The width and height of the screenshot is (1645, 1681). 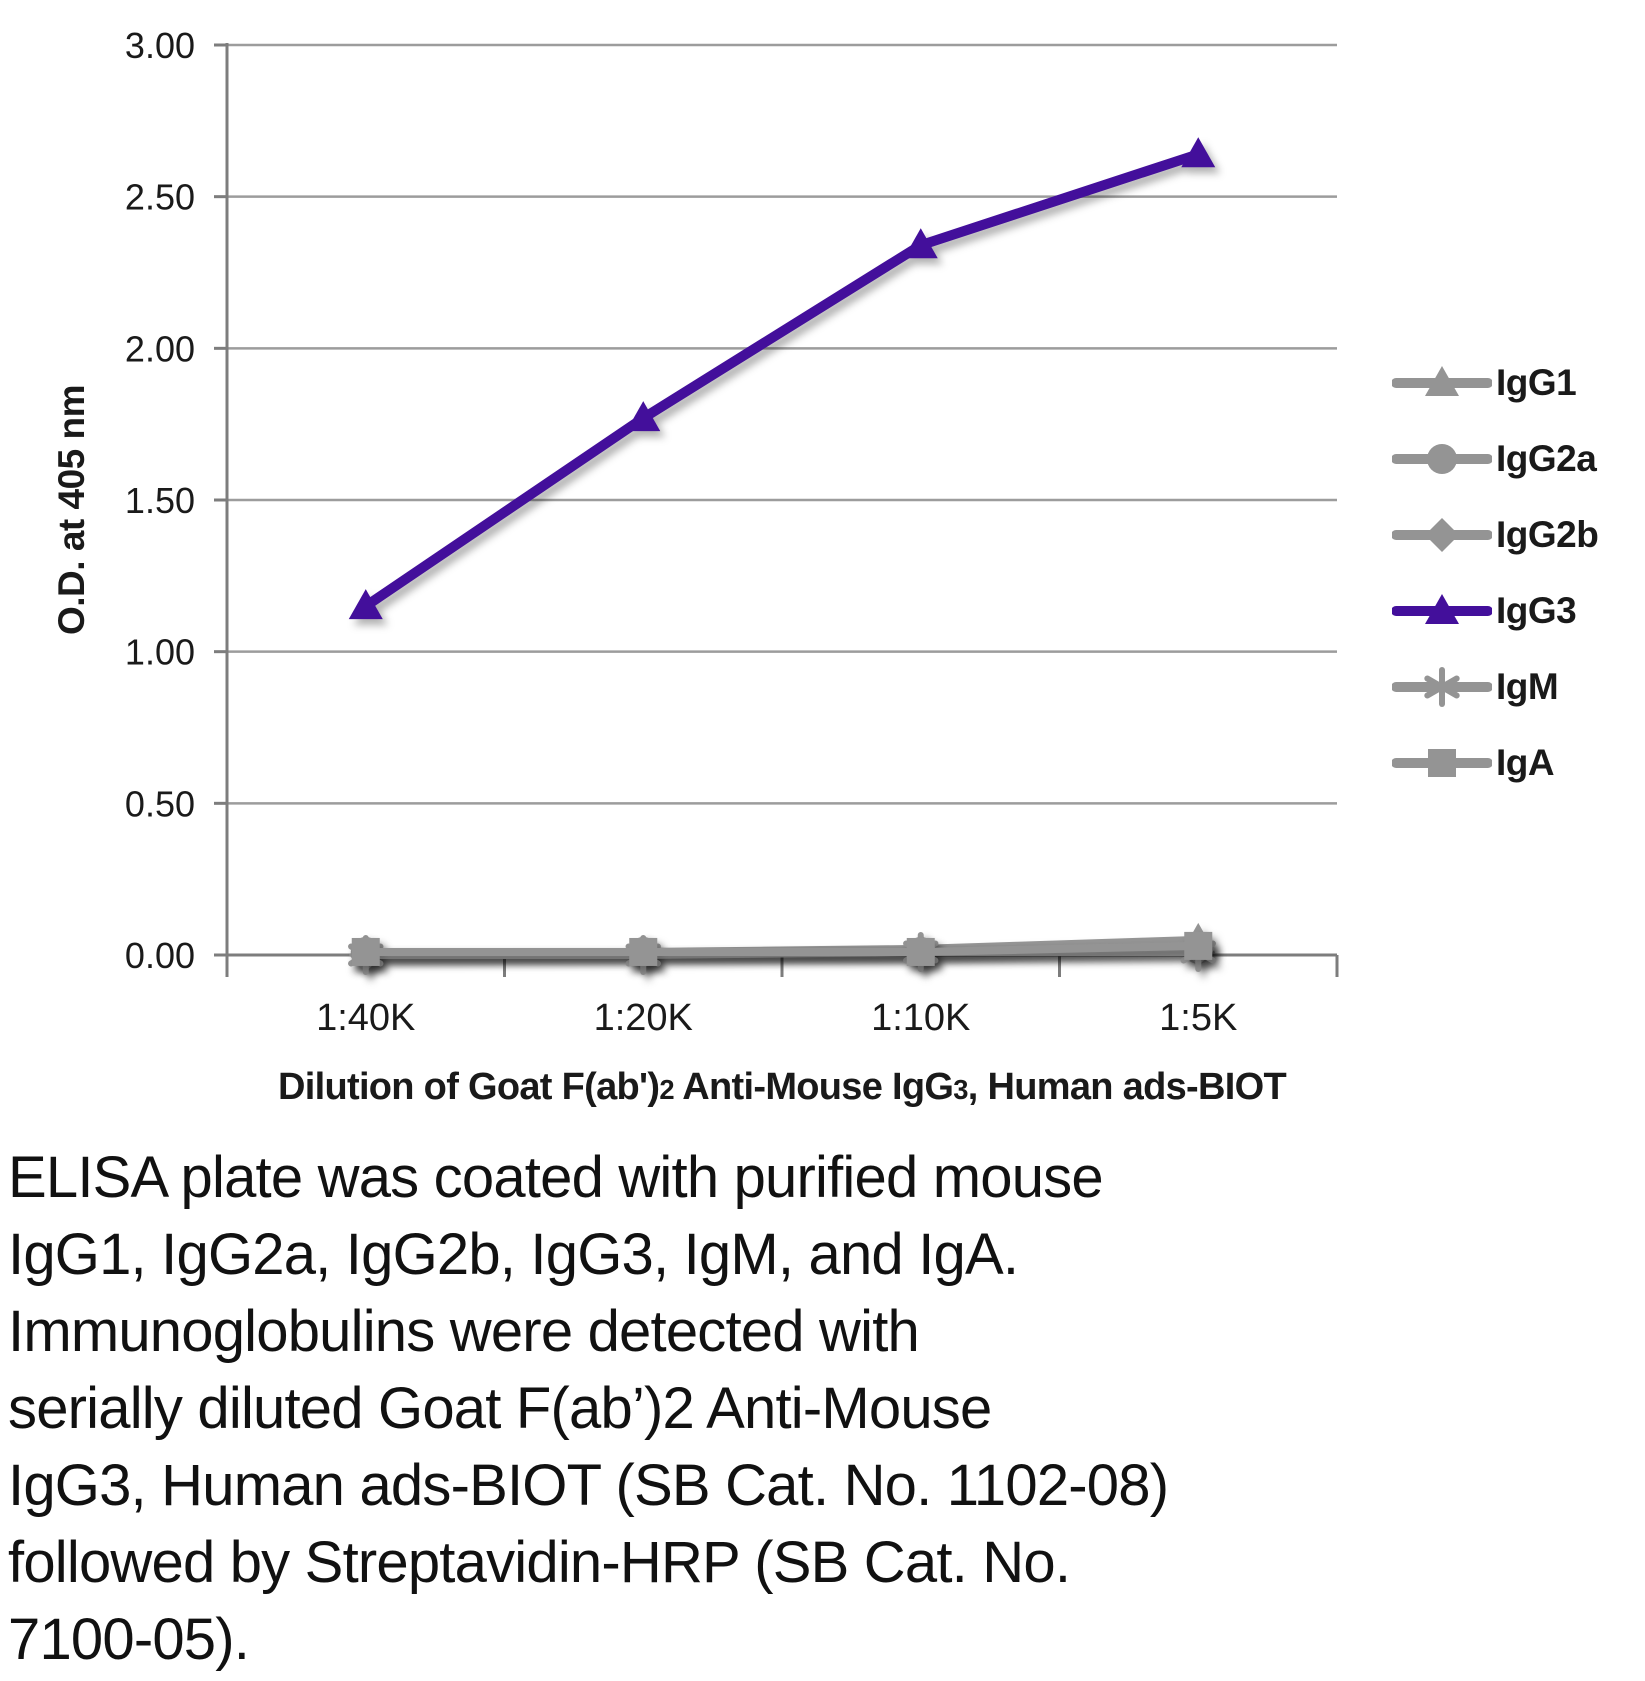 What do you see at coordinates (666, 1089) in the screenshot?
I see `x-axis-title-part: 2` at bounding box center [666, 1089].